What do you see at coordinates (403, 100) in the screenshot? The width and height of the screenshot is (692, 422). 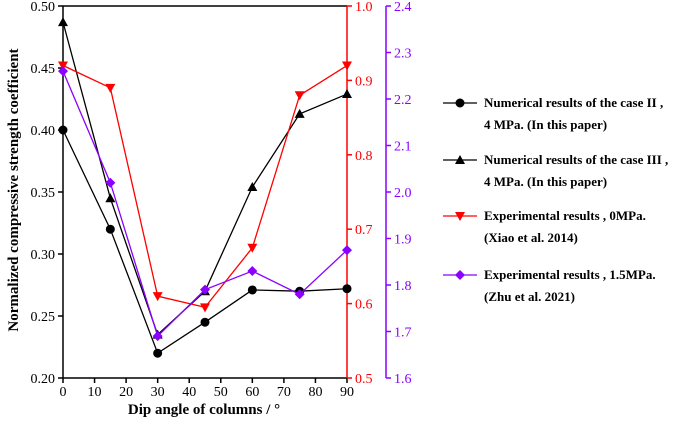 I see `purple-y-tick-label: 2.2` at bounding box center [403, 100].